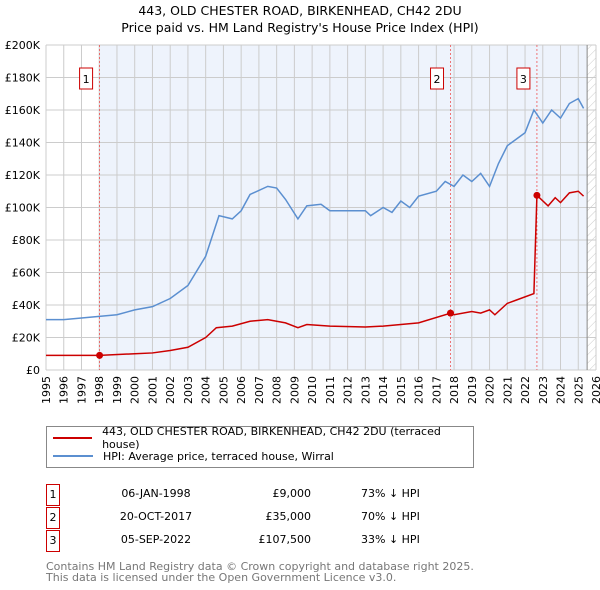 The height and width of the screenshot is (590, 600). I want to click on x-tick-label: 2026, so click(595, 390).